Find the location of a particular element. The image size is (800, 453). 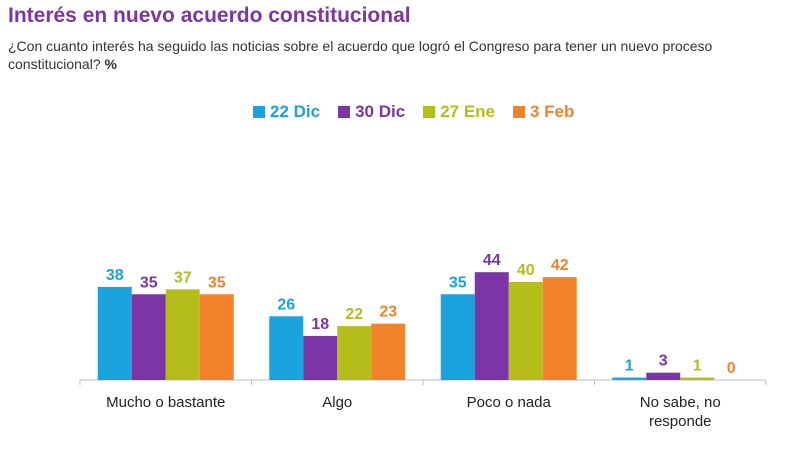

legend-item: 30 Dic is located at coordinates (371, 112).